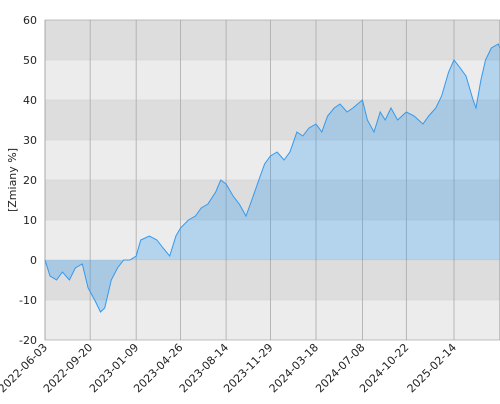  Describe the element at coordinates (30, 140) in the screenshot. I see `y-tick-label: 30` at that location.